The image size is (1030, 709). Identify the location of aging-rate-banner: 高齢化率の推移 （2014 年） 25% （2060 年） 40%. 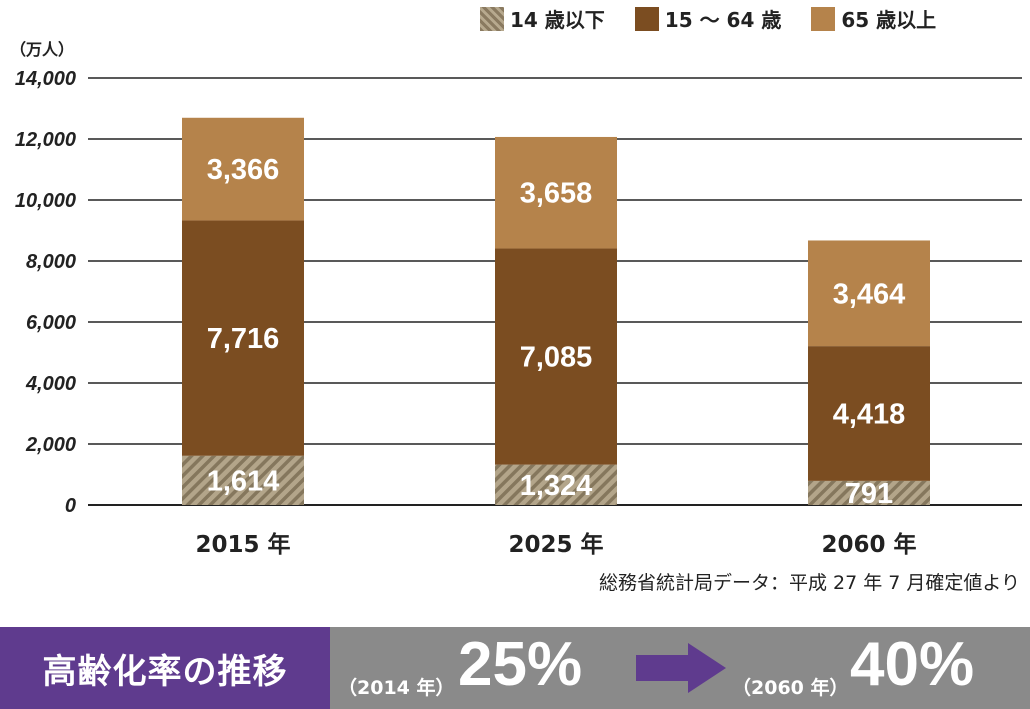
(515, 668).